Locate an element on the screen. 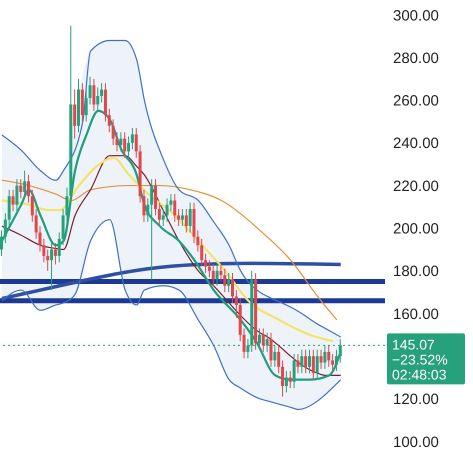 The width and height of the screenshot is (473, 450). y-tick-label: 160.00 is located at coordinates (416, 314).